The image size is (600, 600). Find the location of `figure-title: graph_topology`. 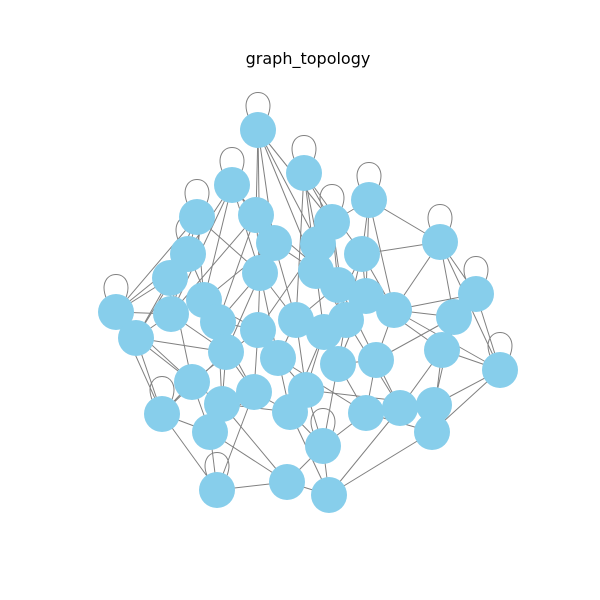

figure-title: graph_topology is located at coordinates (308, 59).